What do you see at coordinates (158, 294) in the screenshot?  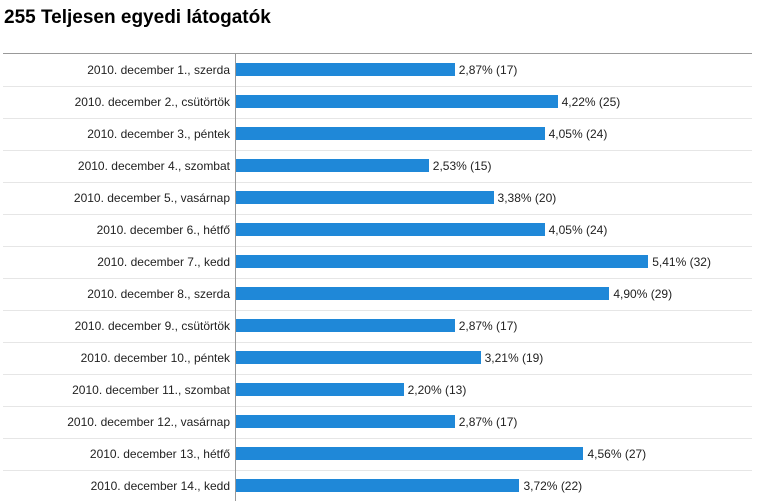 I see `category-label: 2010. december 8., szerda` at bounding box center [158, 294].